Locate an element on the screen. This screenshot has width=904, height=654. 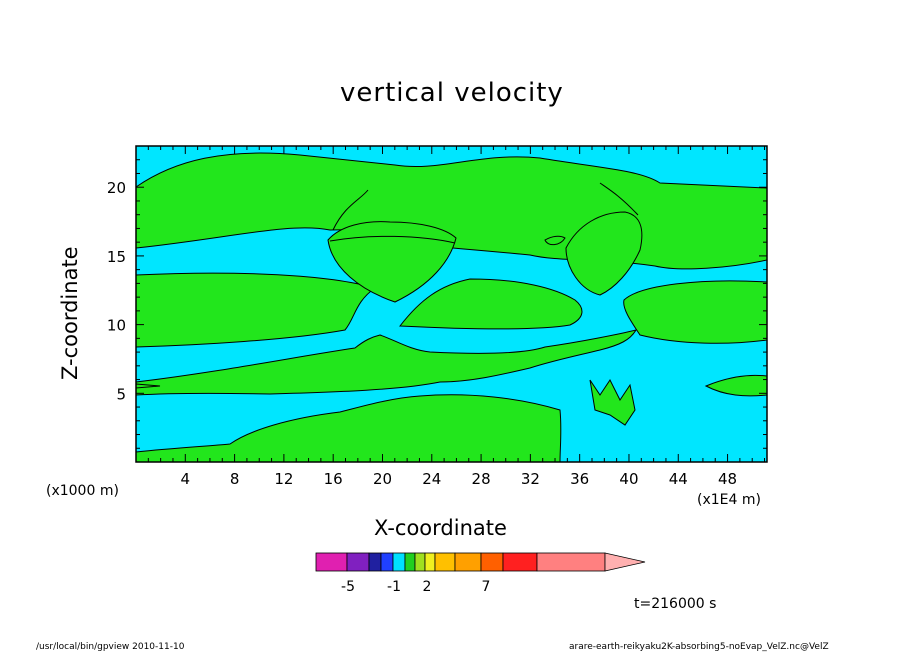
x-tick-label: 8 is located at coordinates (235, 479).